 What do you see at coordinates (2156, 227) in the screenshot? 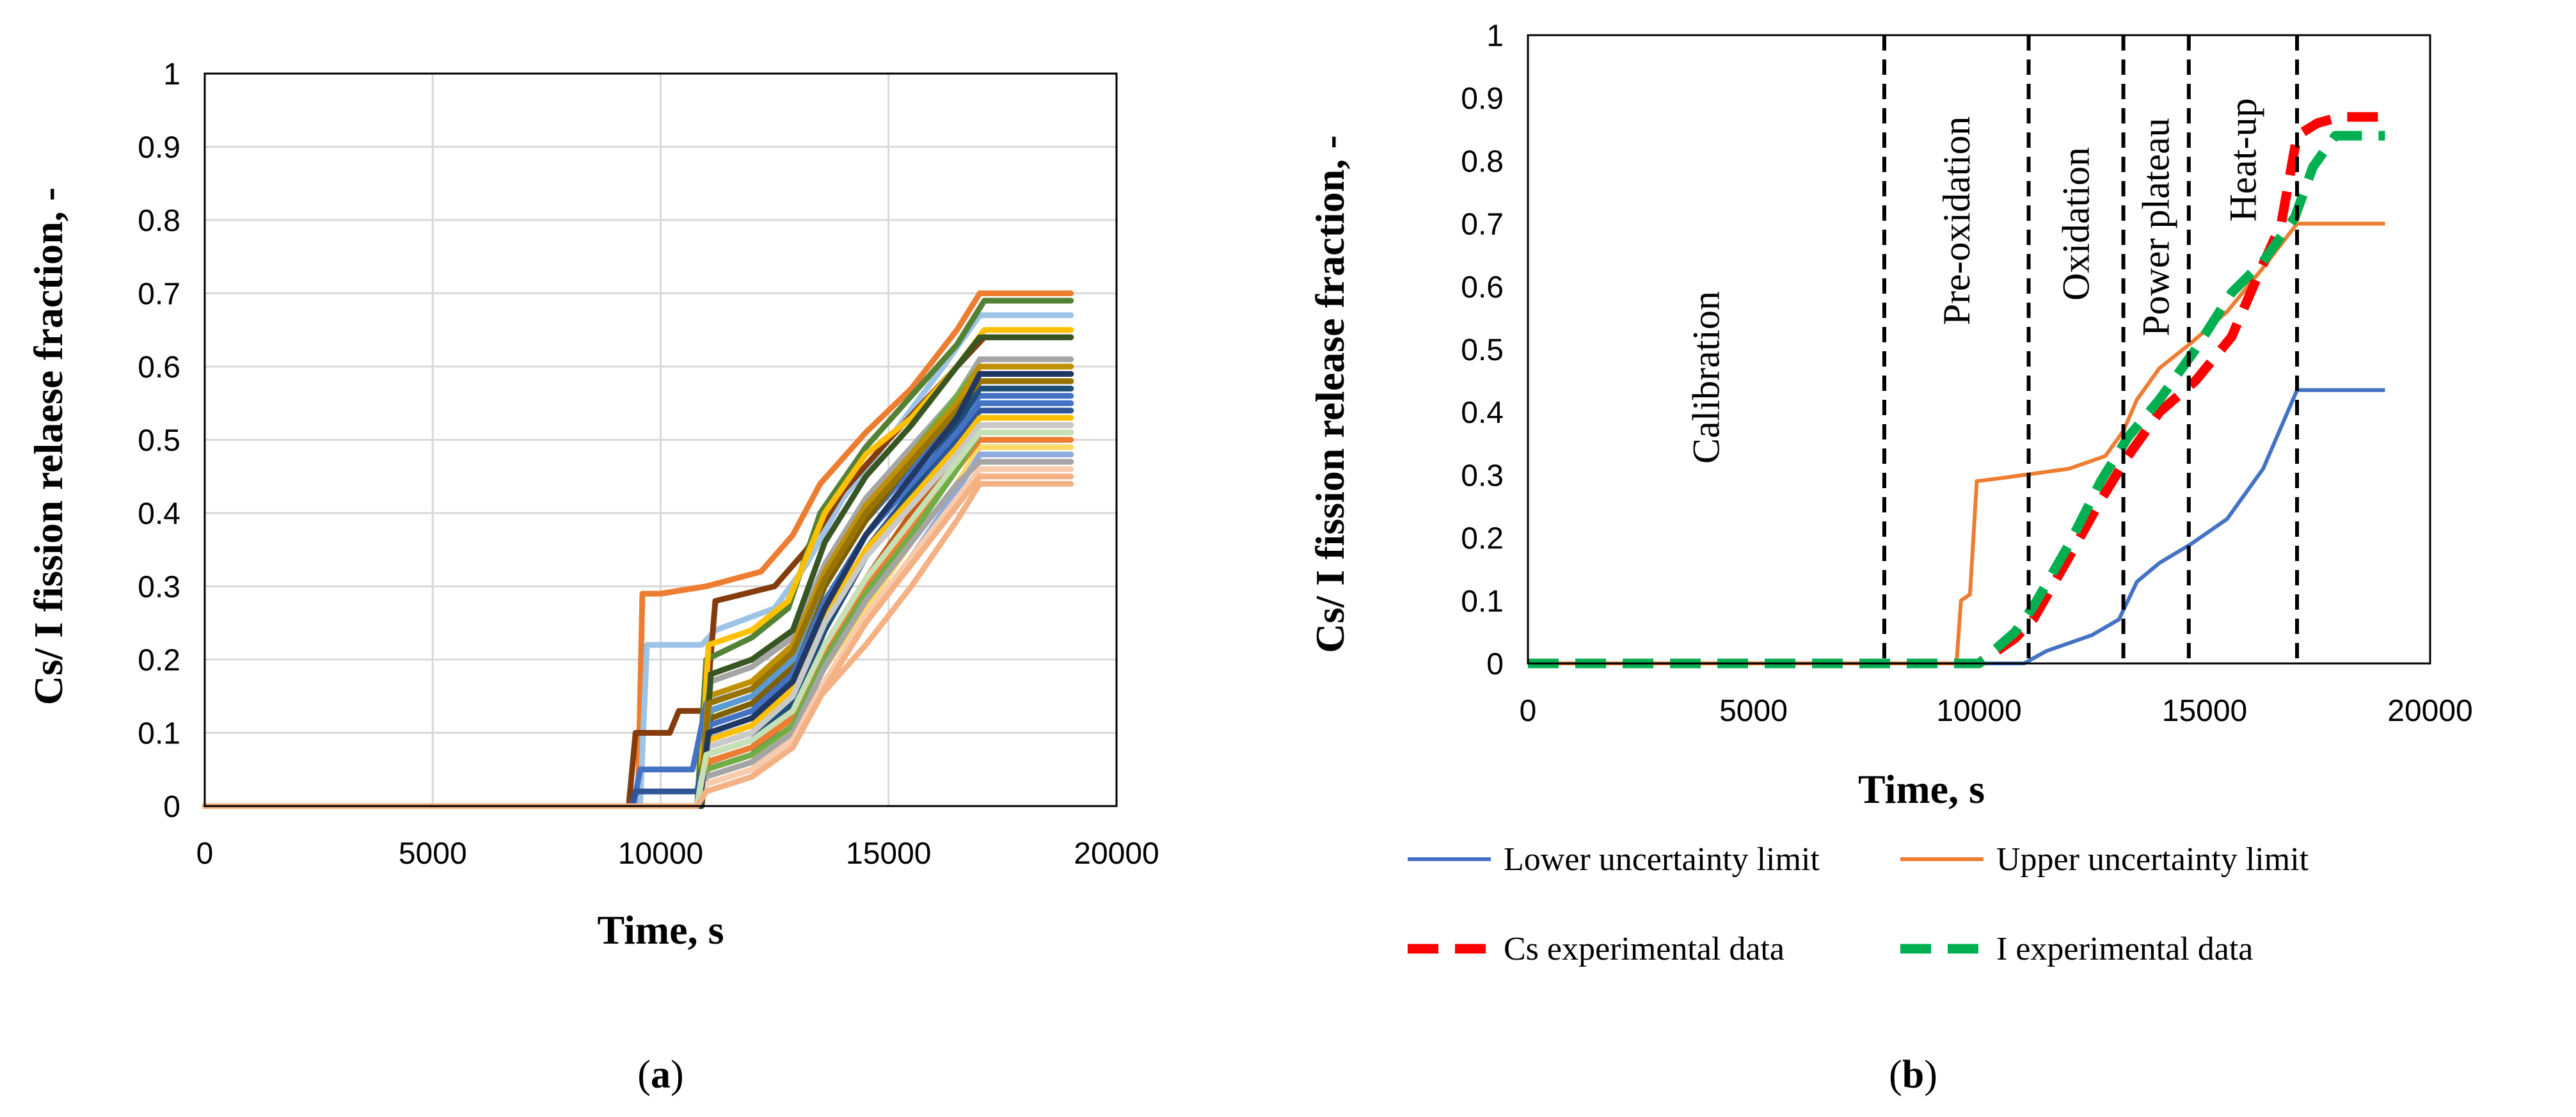
I see `panel-b-phase-label: Power plateau` at bounding box center [2156, 227].